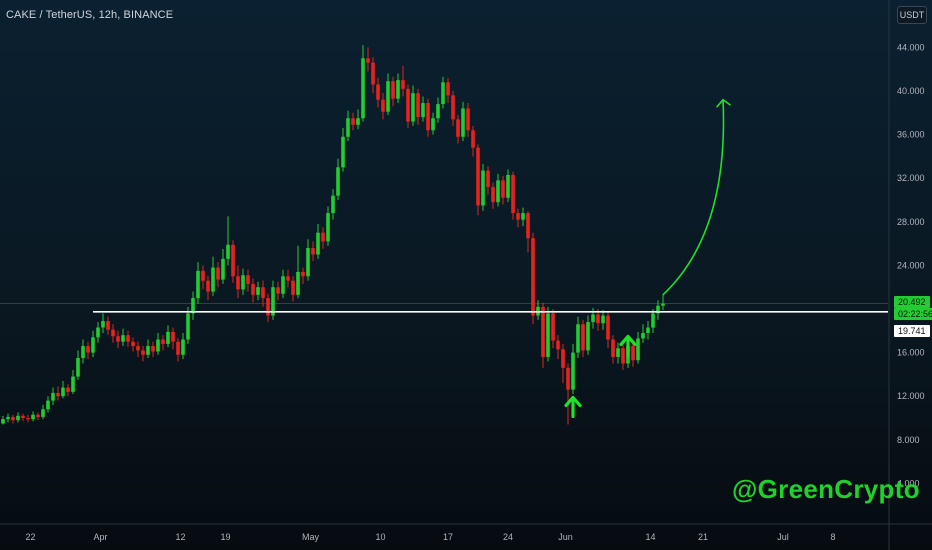 This screenshot has height=550, width=932. Describe the element at coordinates (912, 15) in the screenshot. I see `currency-badge: USDT` at that location.